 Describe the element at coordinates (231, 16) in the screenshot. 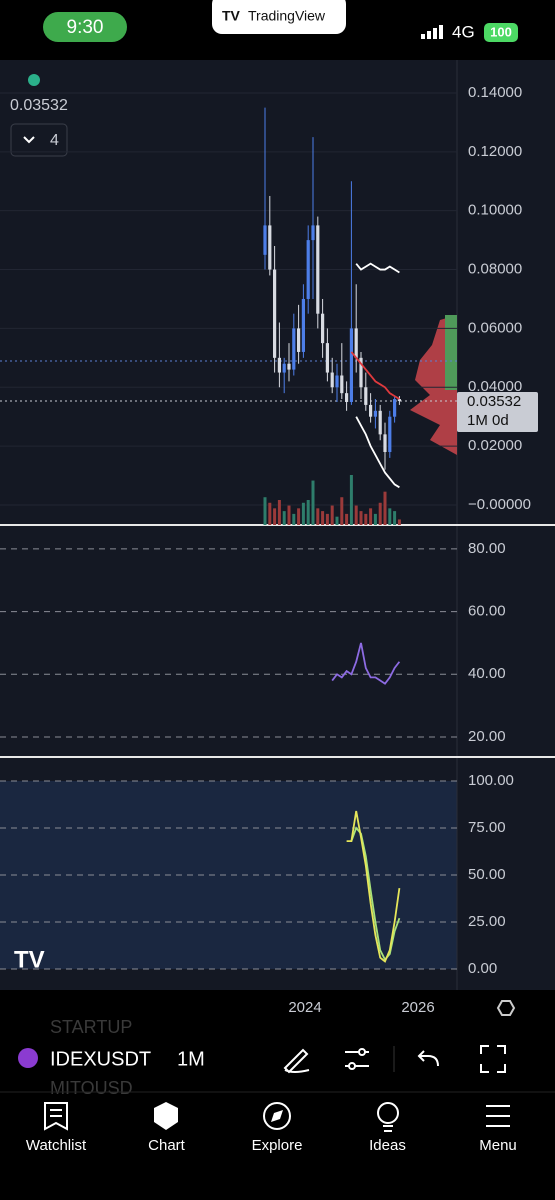

I see `tv-logo: TV` at that location.